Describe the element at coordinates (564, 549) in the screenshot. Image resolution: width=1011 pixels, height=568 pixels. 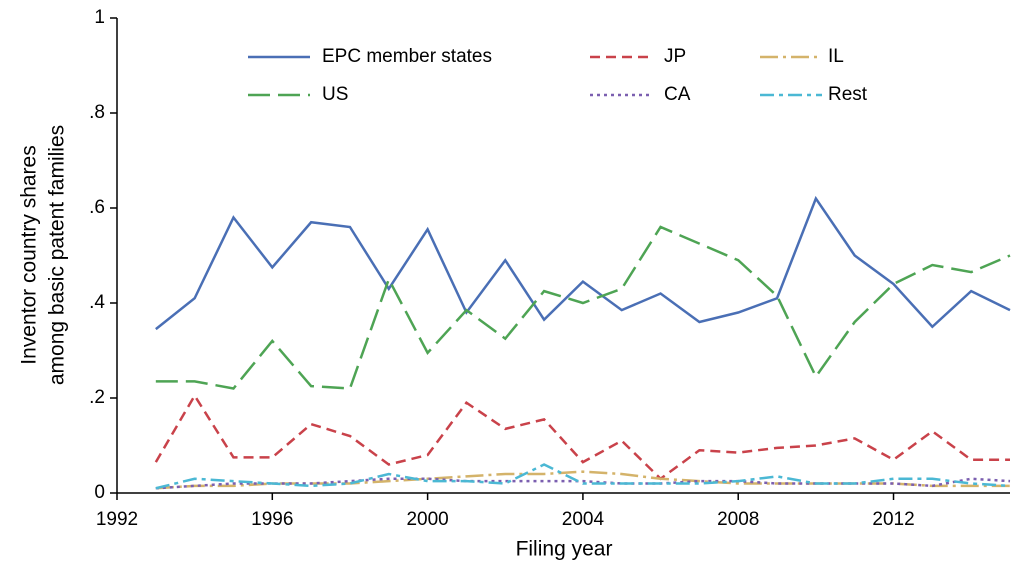
I see `x-axis-title: Filing year` at that location.